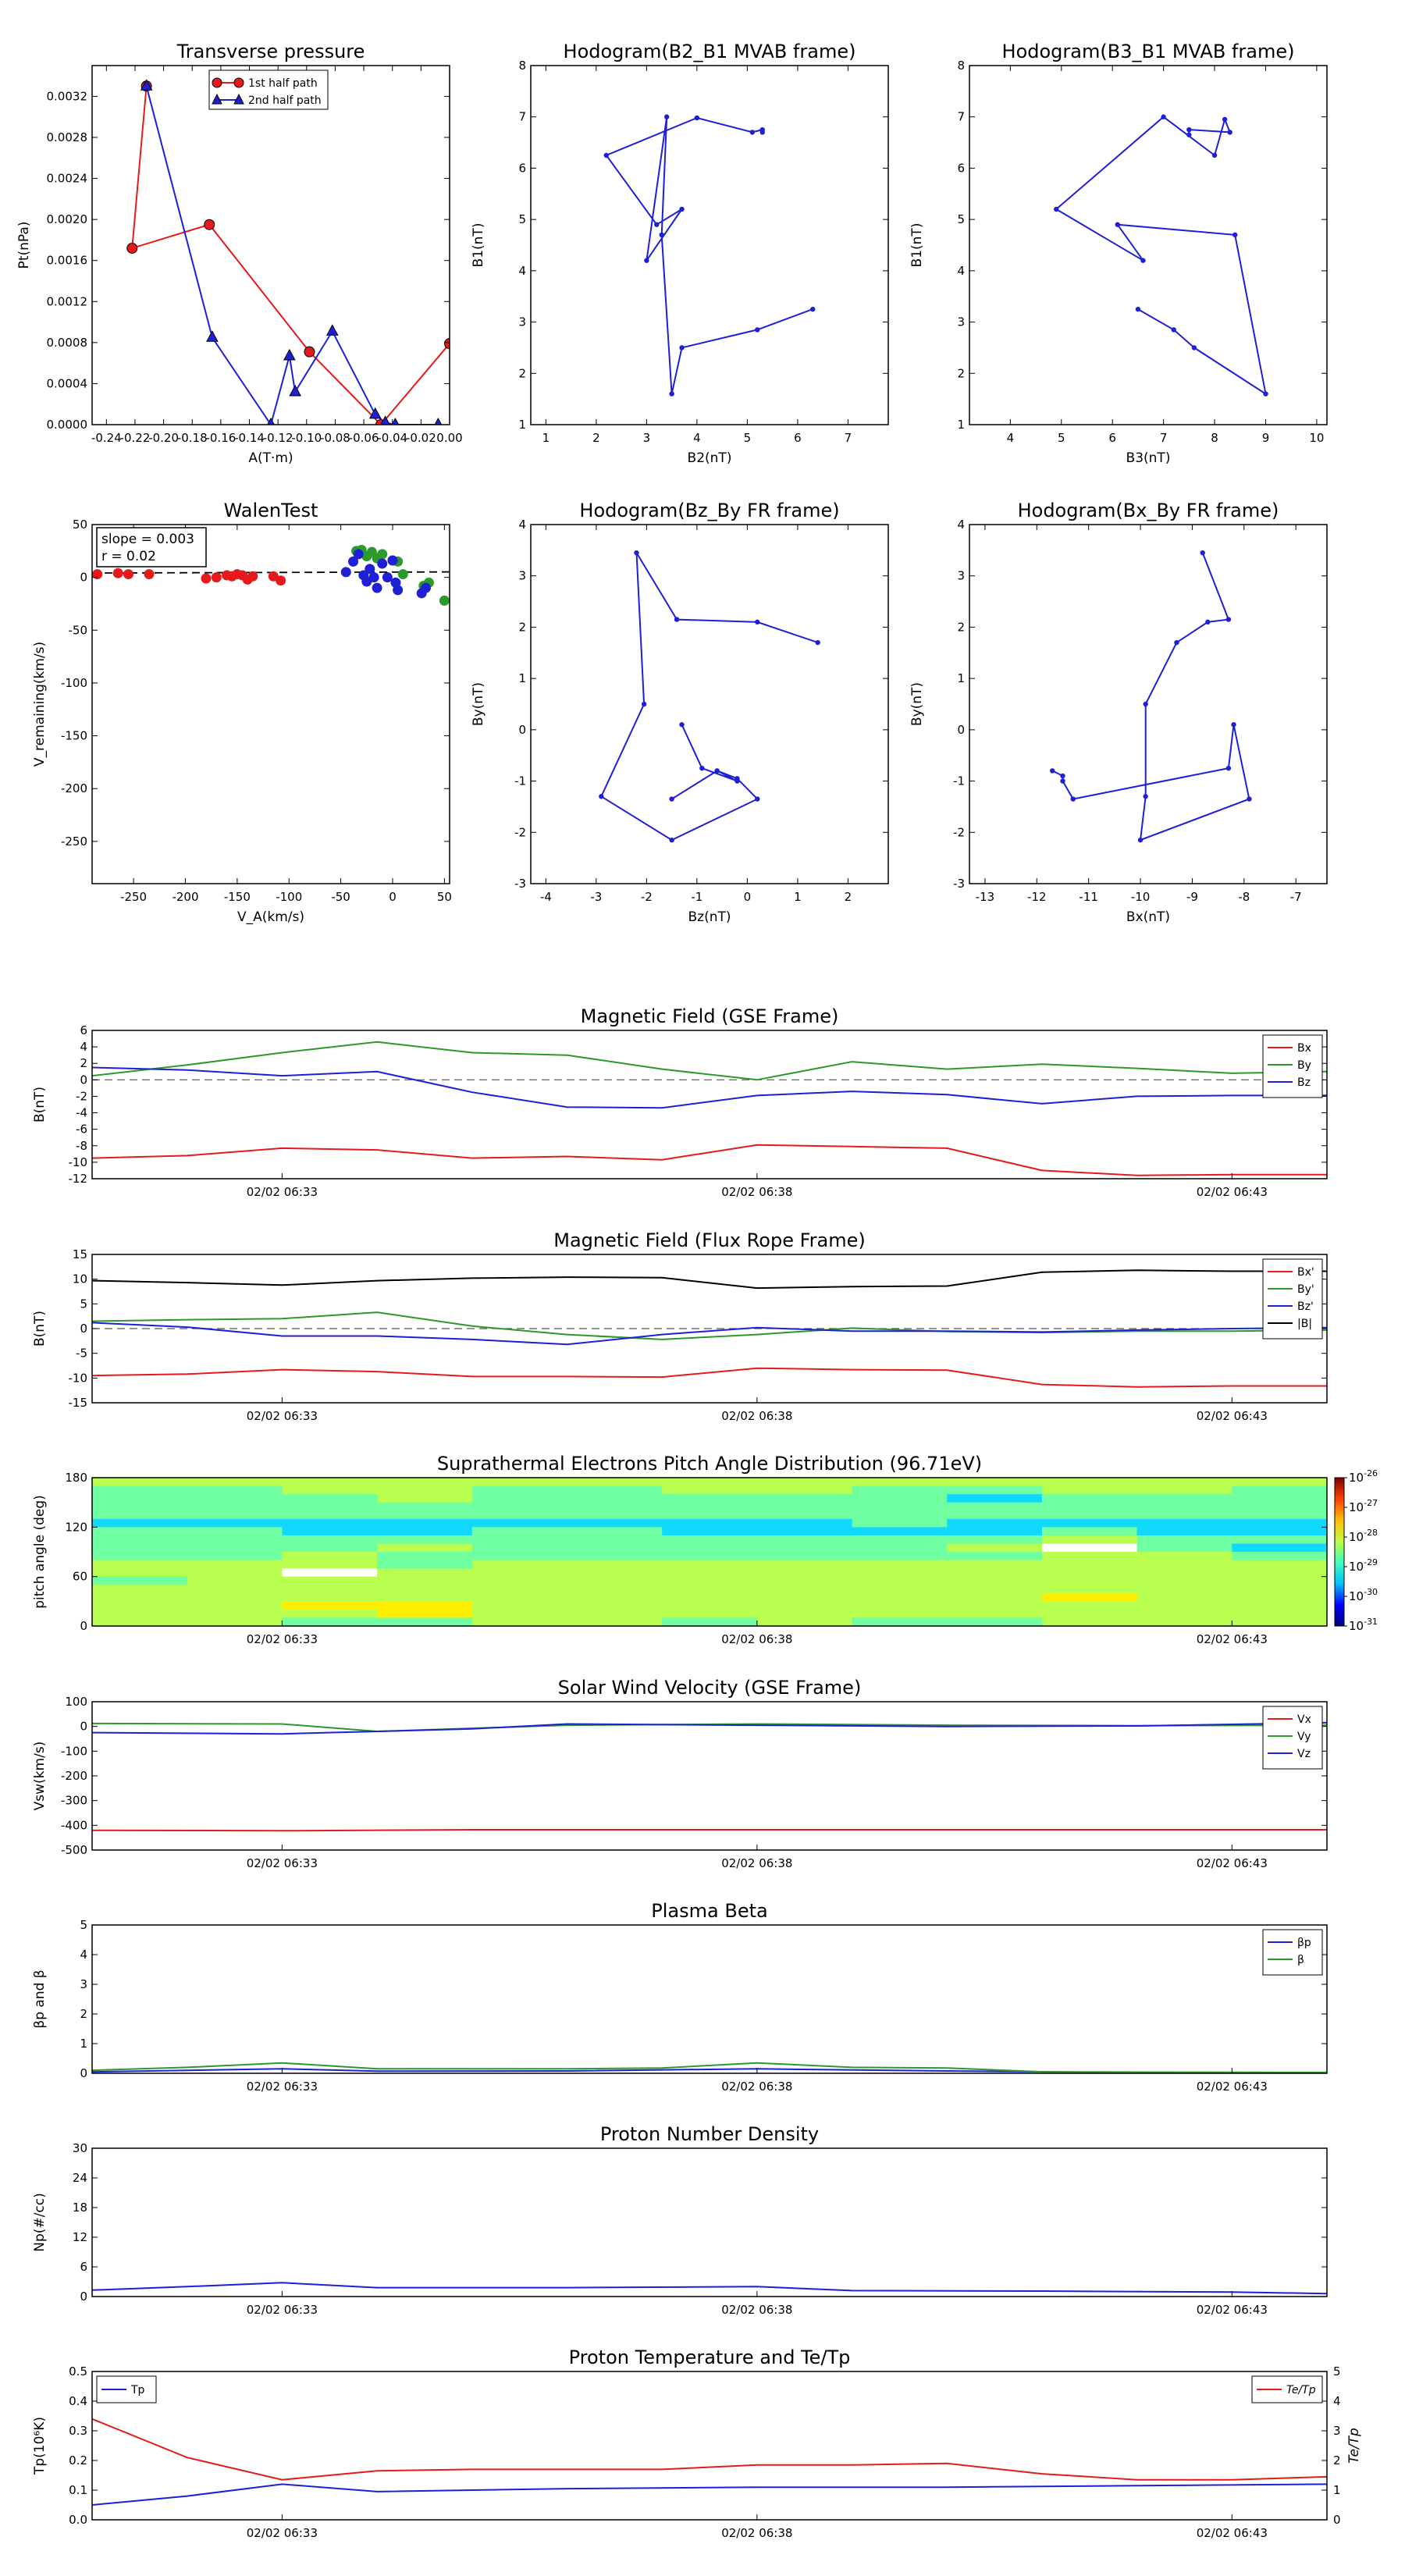 This screenshot has width=1405, height=2576. I want to click on y-tick-label: 0.3, so click(78, 2431).